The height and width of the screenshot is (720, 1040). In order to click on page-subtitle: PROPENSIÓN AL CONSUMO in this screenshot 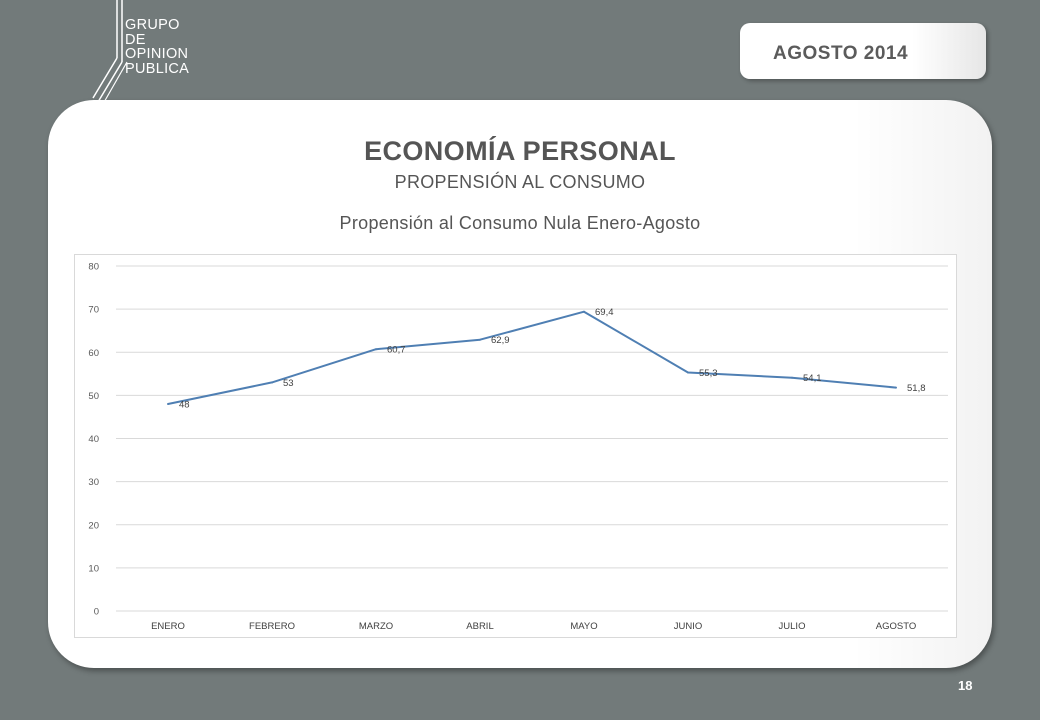, I will do `click(520, 182)`.